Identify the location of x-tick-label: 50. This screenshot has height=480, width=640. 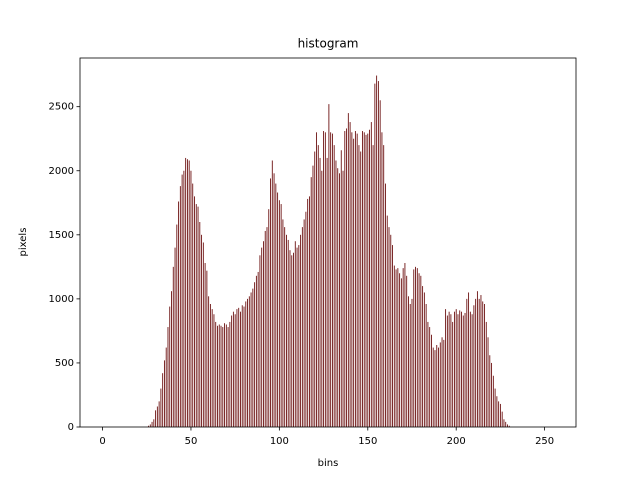
(191, 441).